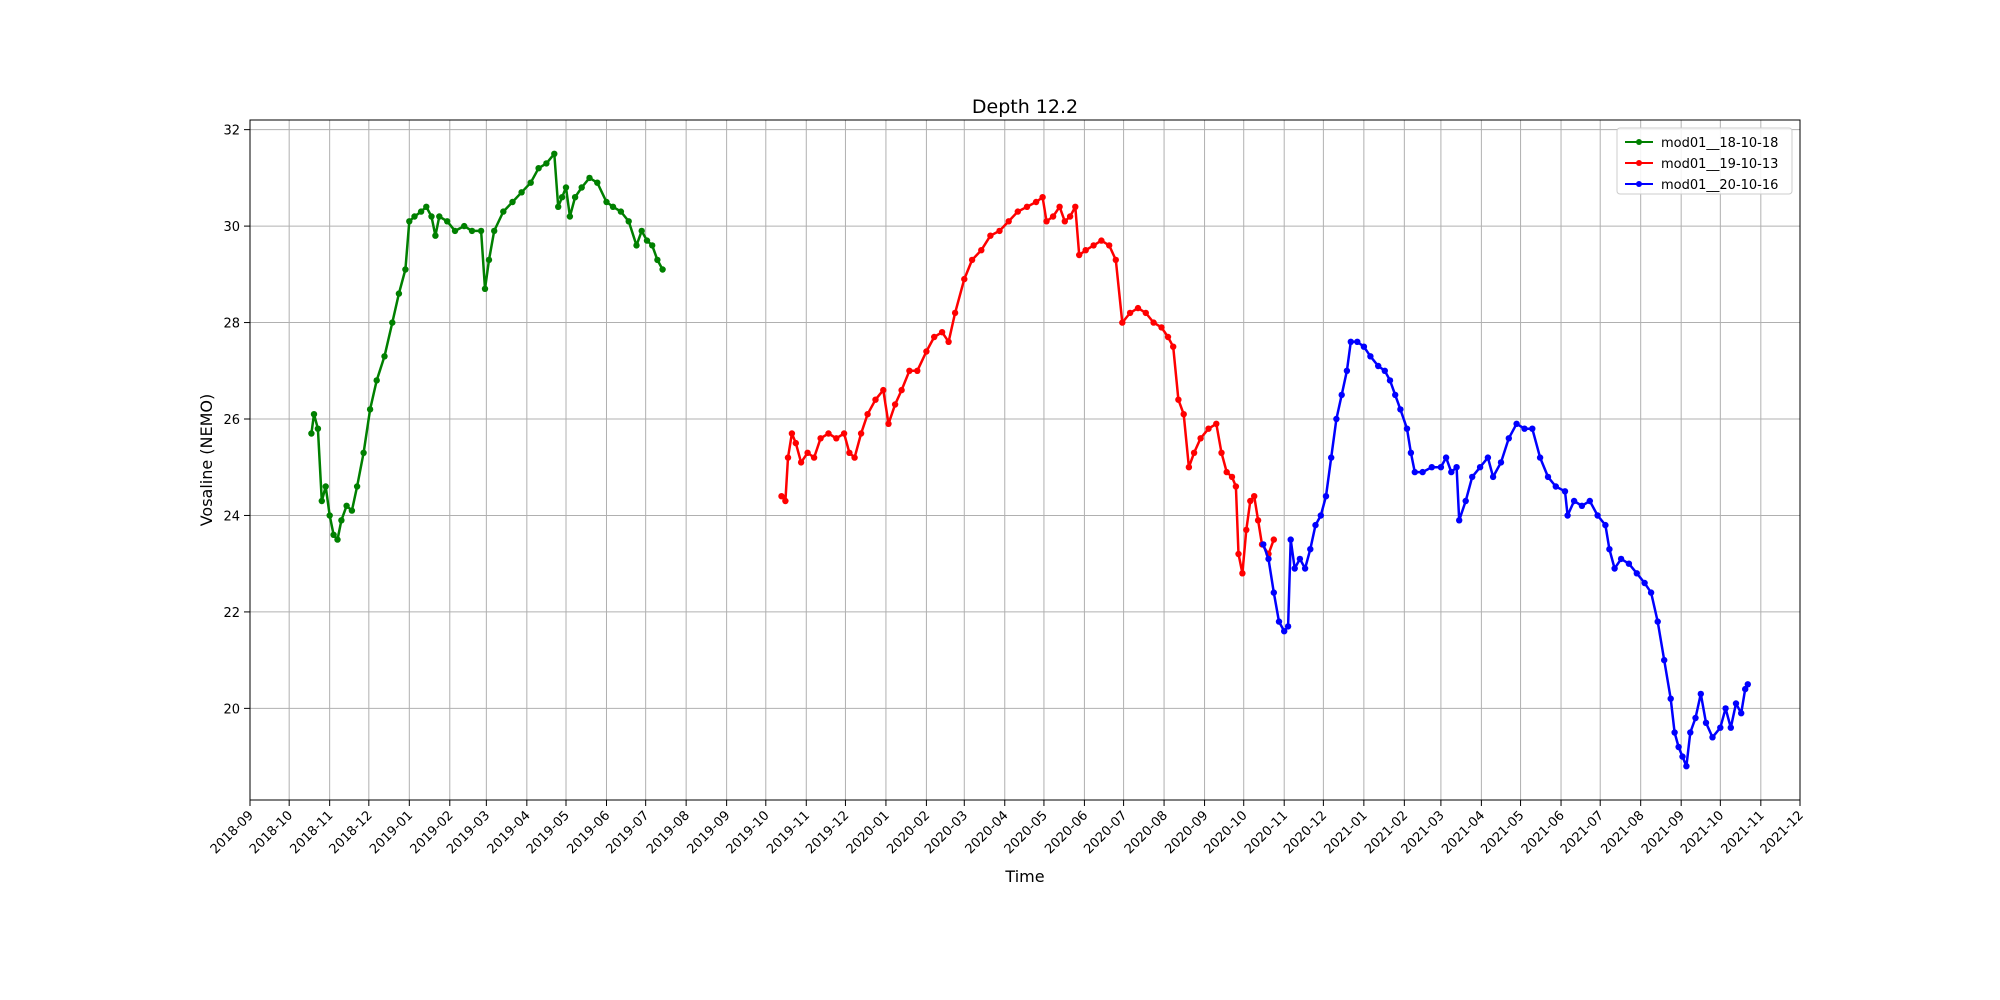  What do you see at coordinates (1639, 184) in the screenshot?
I see `legend-marker` at bounding box center [1639, 184].